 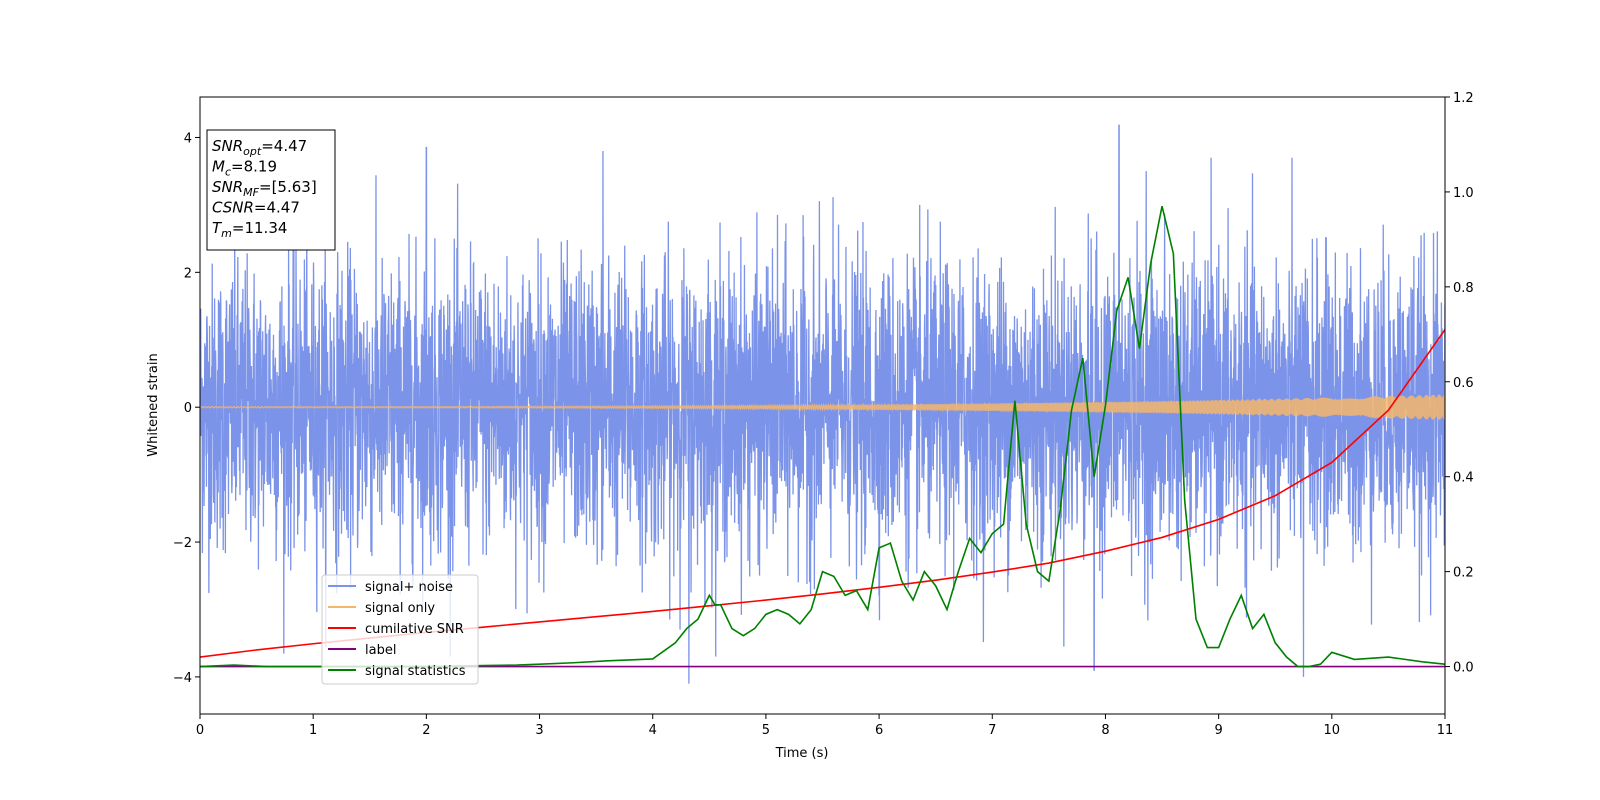 What do you see at coordinates (1463, 98) in the screenshot?
I see `y-right-tick-label: 1.2` at bounding box center [1463, 98].